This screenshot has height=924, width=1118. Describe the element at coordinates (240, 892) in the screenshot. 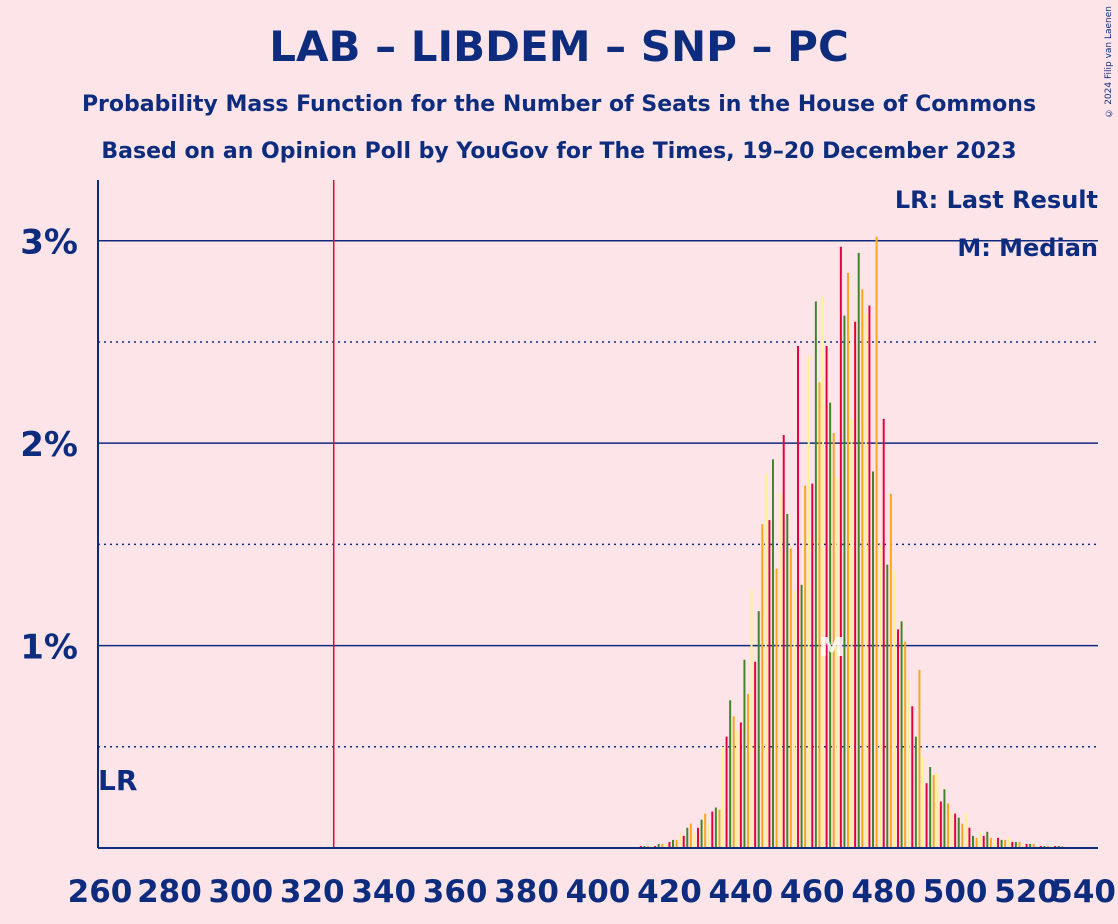

I see `x-tick-label: 300` at that location.